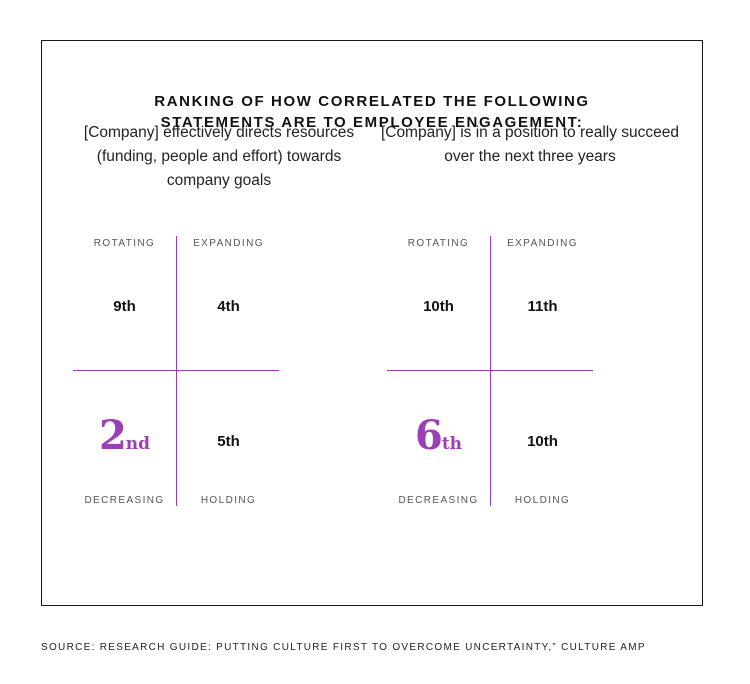  Describe the element at coordinates (438, 306) in the screenshot. I see `rank-rotating: 10th` at that location.